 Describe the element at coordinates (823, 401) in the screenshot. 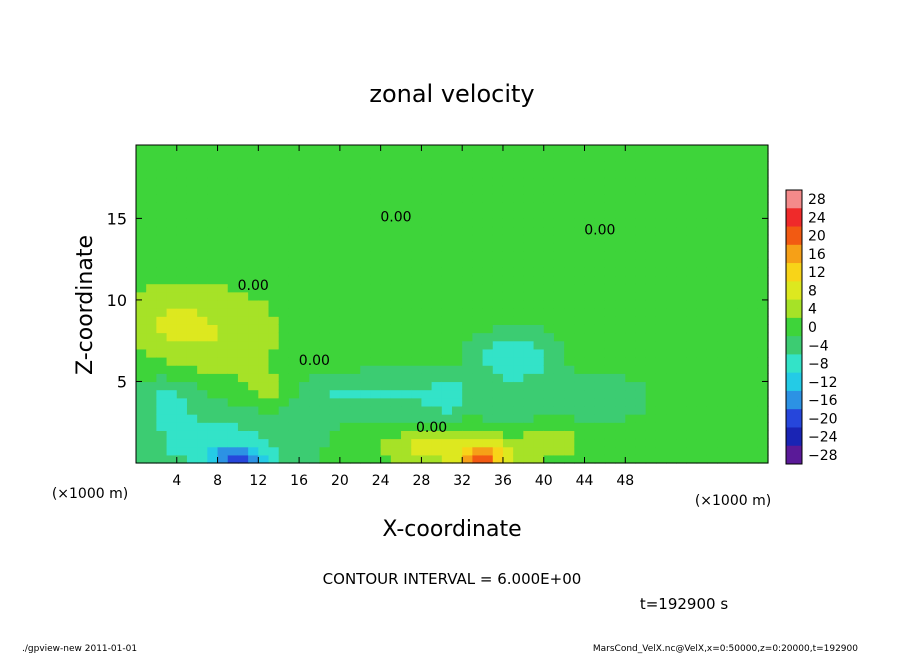

I see `colorbar-label: −16` at that location.